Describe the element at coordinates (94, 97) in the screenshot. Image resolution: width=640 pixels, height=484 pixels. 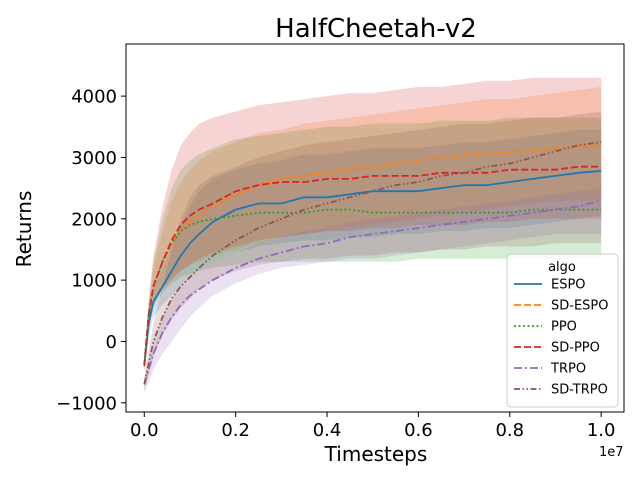
I see `y-tick-label: 4000` at that location.